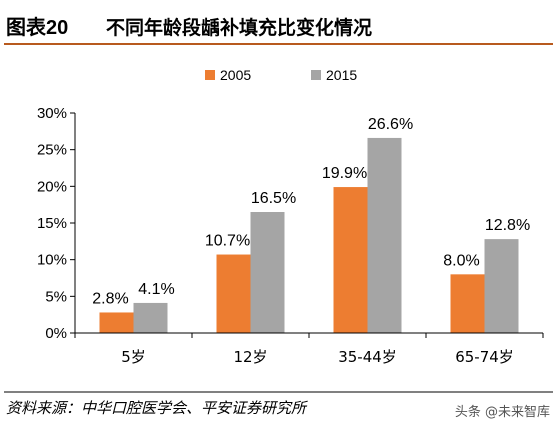 The image size is (557, 428). What do you see at coordinates (227, 241) in the screenshot?
I see `data-label-2005: 10.7%` at bounding box center [227, 241].